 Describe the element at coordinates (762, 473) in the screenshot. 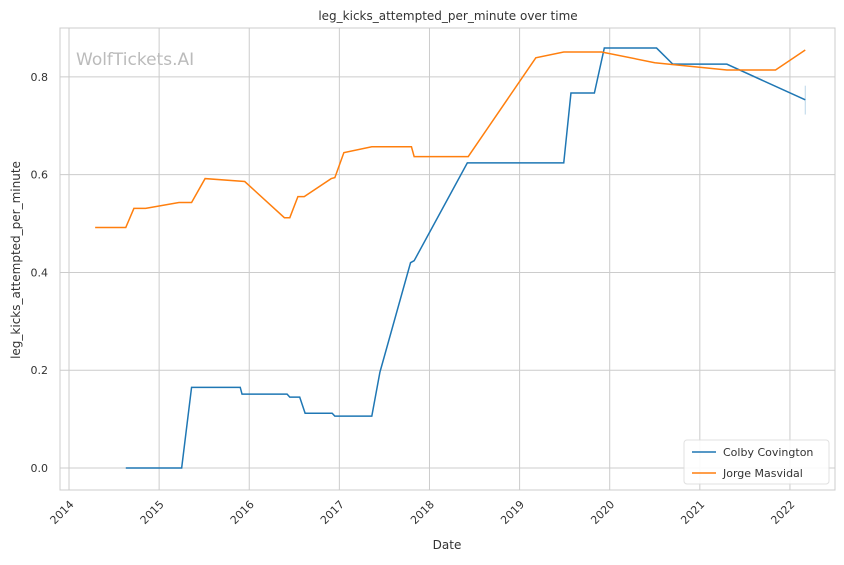

I see `legend-label-jorge: Jorge Masvidal` at that location.